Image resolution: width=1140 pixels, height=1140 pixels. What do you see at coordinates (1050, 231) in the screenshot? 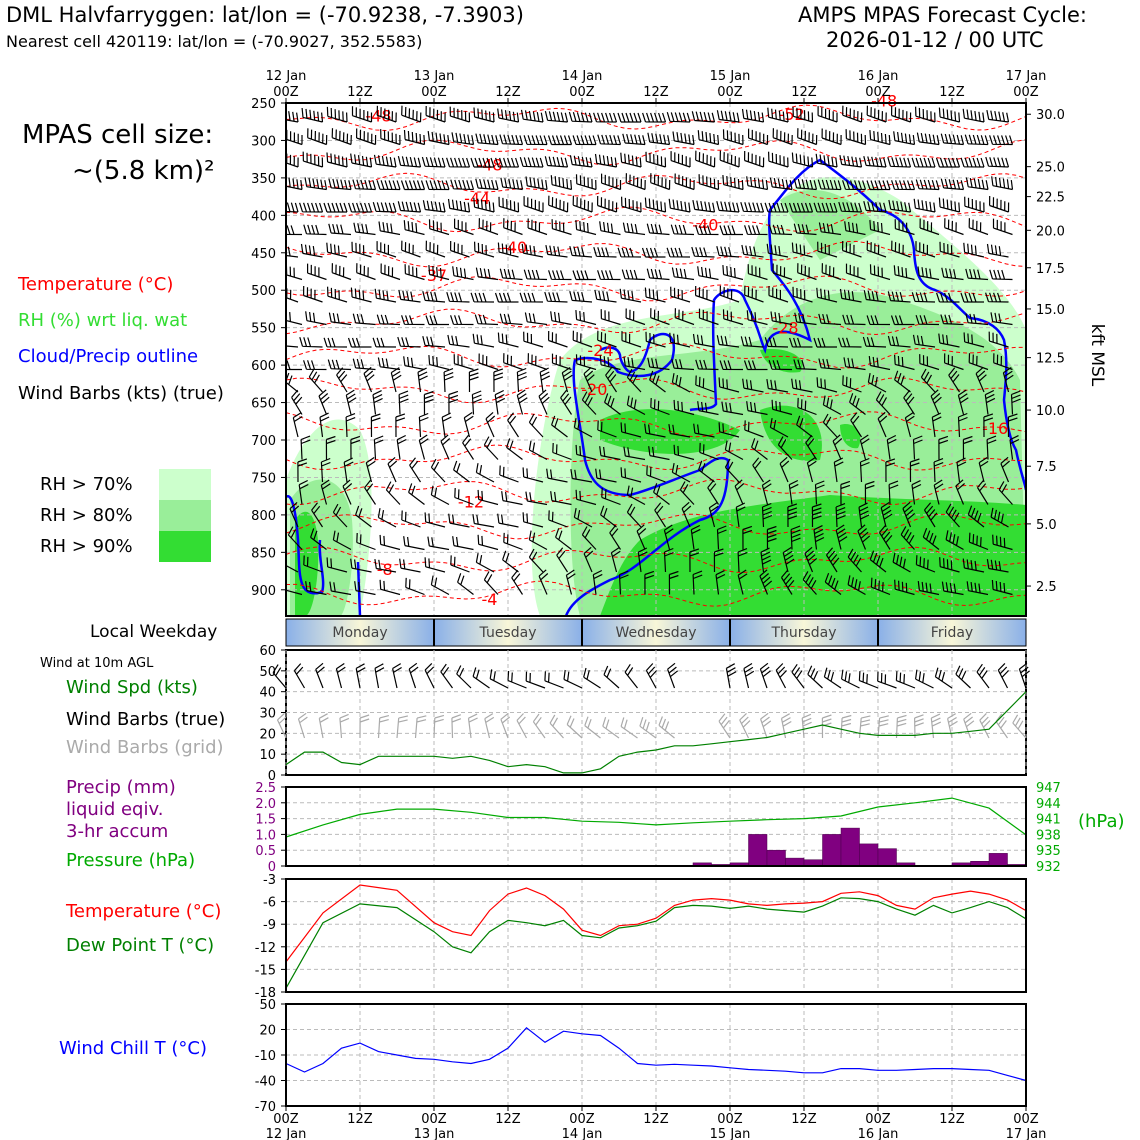
I see `kft-tick-label: 20.0` at bounding box center [1050, 231].